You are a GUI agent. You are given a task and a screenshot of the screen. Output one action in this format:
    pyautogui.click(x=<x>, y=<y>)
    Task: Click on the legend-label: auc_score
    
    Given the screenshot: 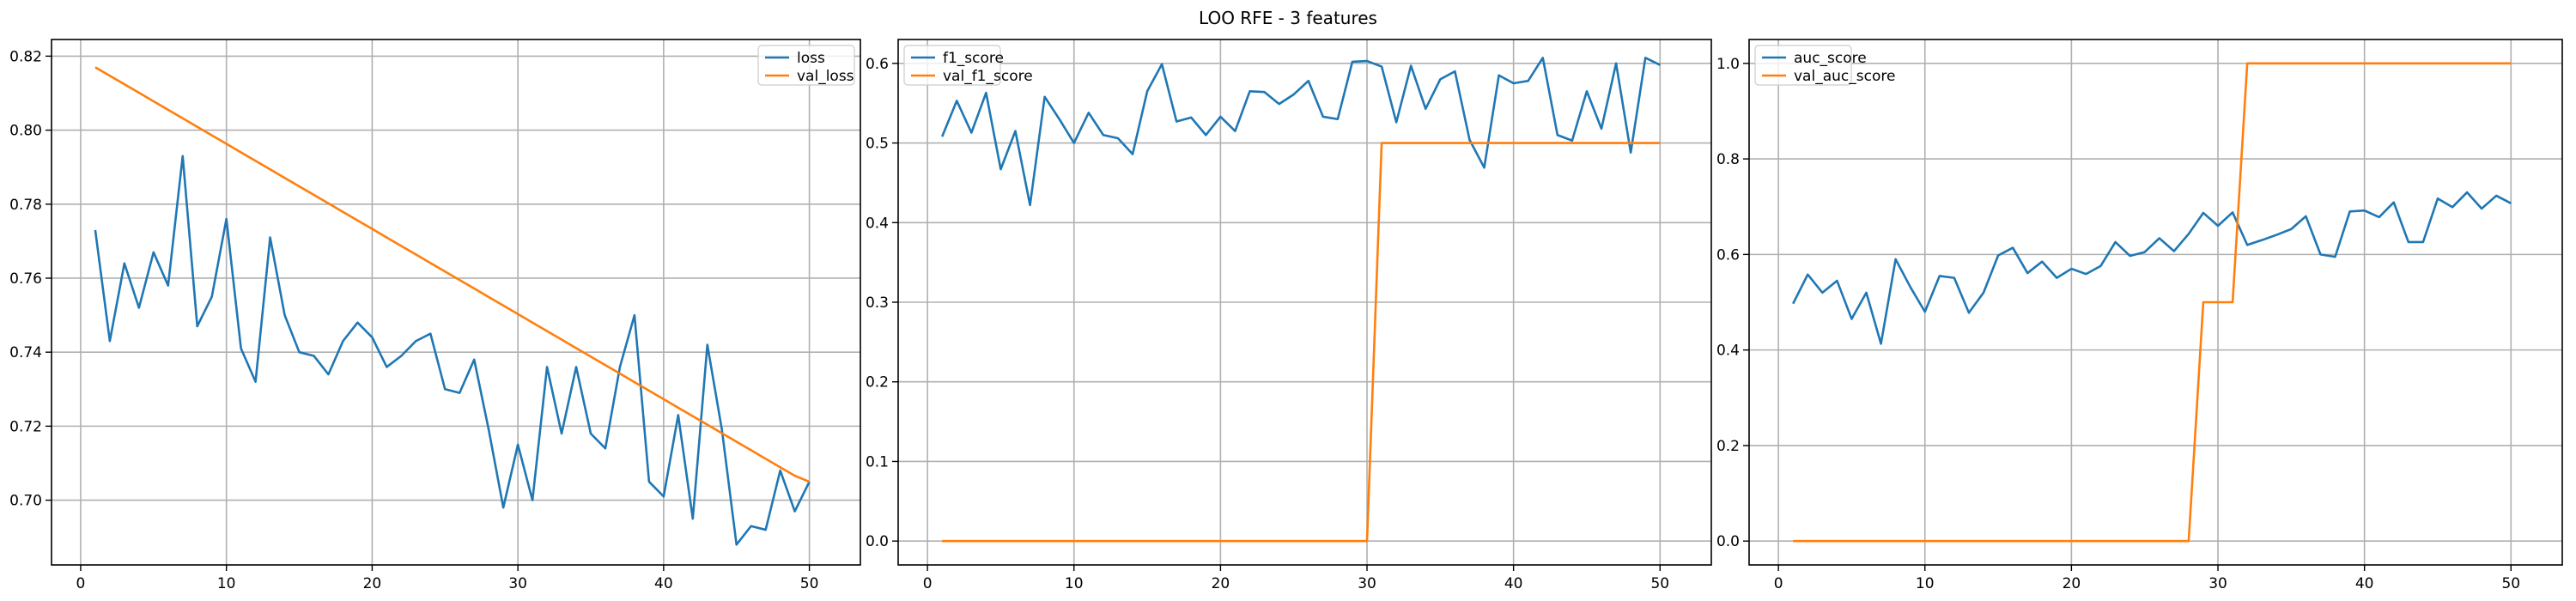 What is the action you would take?
    pyautogui.click(x=1830, y=58)
    